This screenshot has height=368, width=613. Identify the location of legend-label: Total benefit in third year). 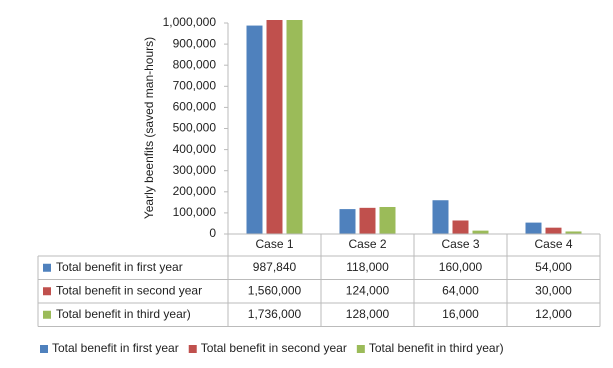
(436, 348).